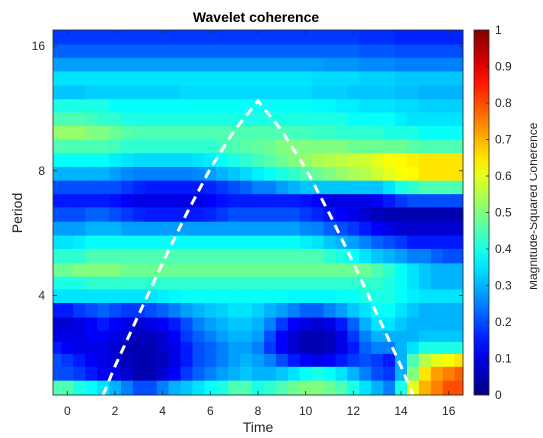  What do you see at coordinates (449, 411) in the screenshot?
I see `x-tick-label: 16` at bounding box center [449, 411].